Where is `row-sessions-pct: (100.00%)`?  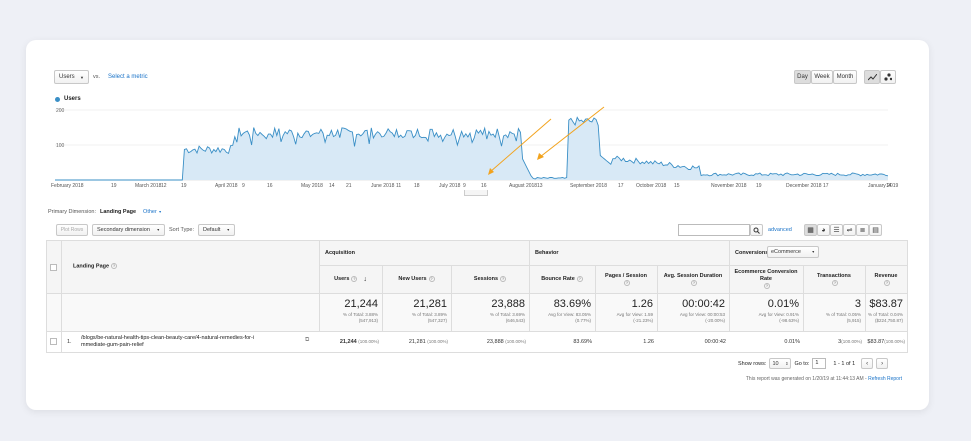
row-sessions-pct: (100.00%) is located at coordinates (515, 341).